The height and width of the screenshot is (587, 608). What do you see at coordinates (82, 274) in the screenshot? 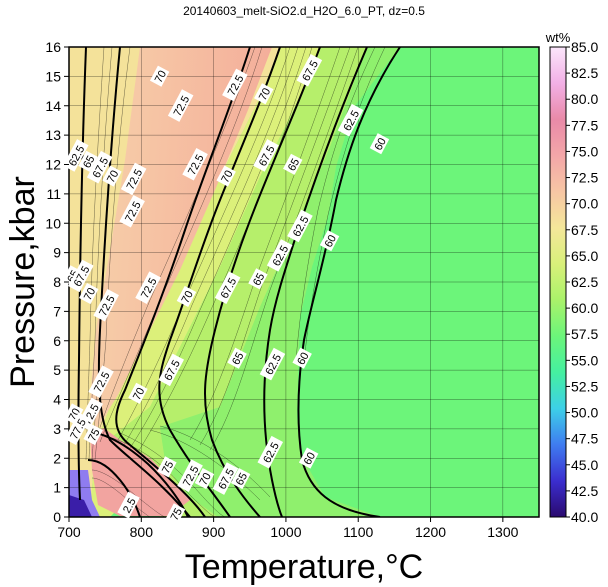
I see `contour-70-west` at bounding box center [82, 274].